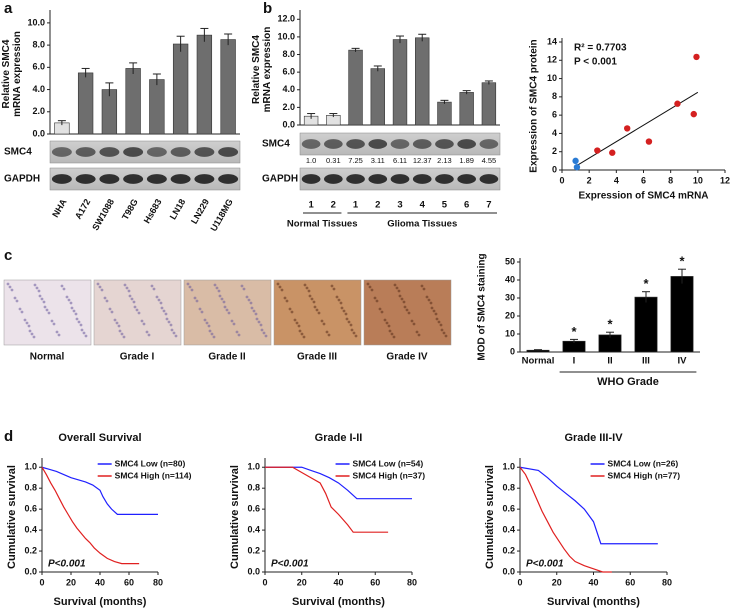 The width and height of the screenshot is (746, 614). Describe the element at coordinates (595, 62) in the screenshot. I see `annotation: P < 0.001` at that location.